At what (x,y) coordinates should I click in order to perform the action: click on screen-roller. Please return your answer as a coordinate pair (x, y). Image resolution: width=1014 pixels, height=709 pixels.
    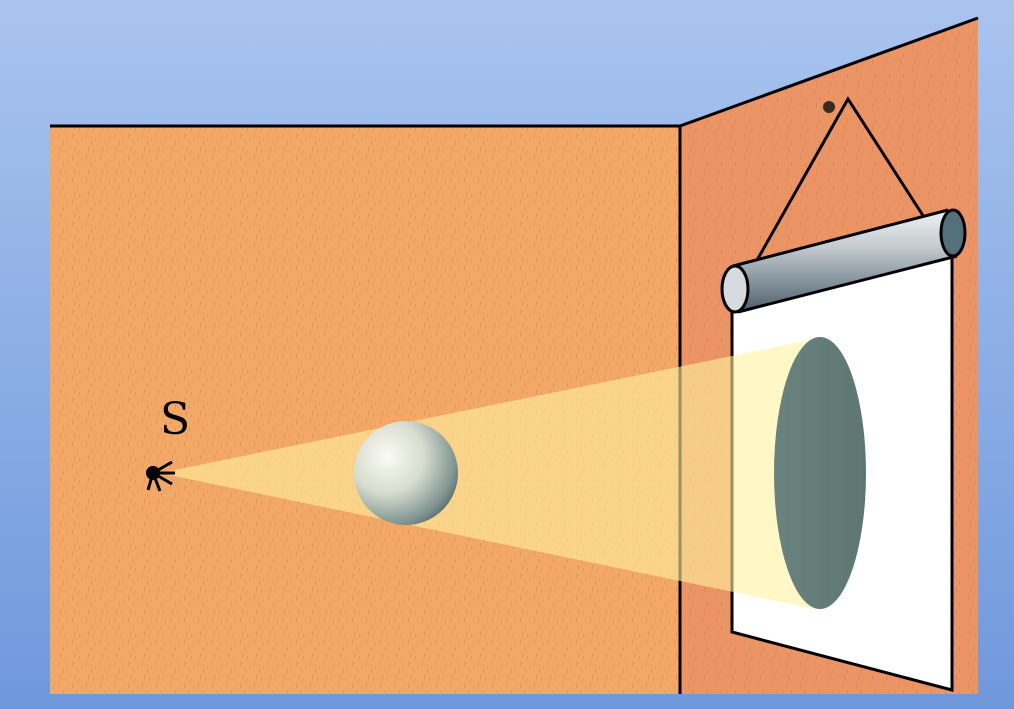
    Looking at the image, I should click on (843, 261).